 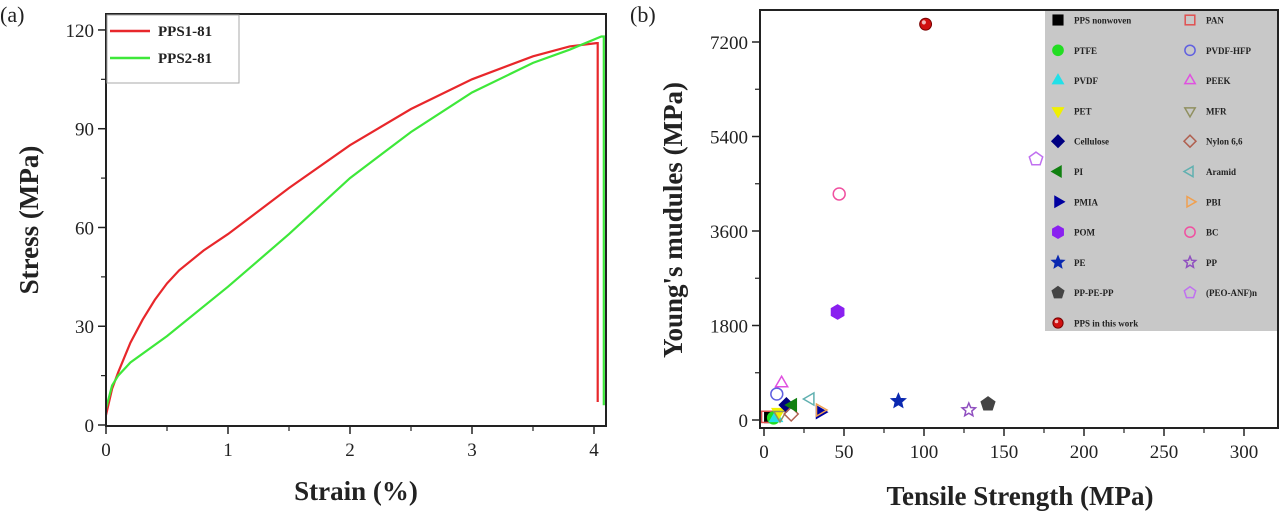 What do you see at coordinates (924, 452) in the screenshot?
I see `x-tick-label: 100` at bounding box center [924, 452].